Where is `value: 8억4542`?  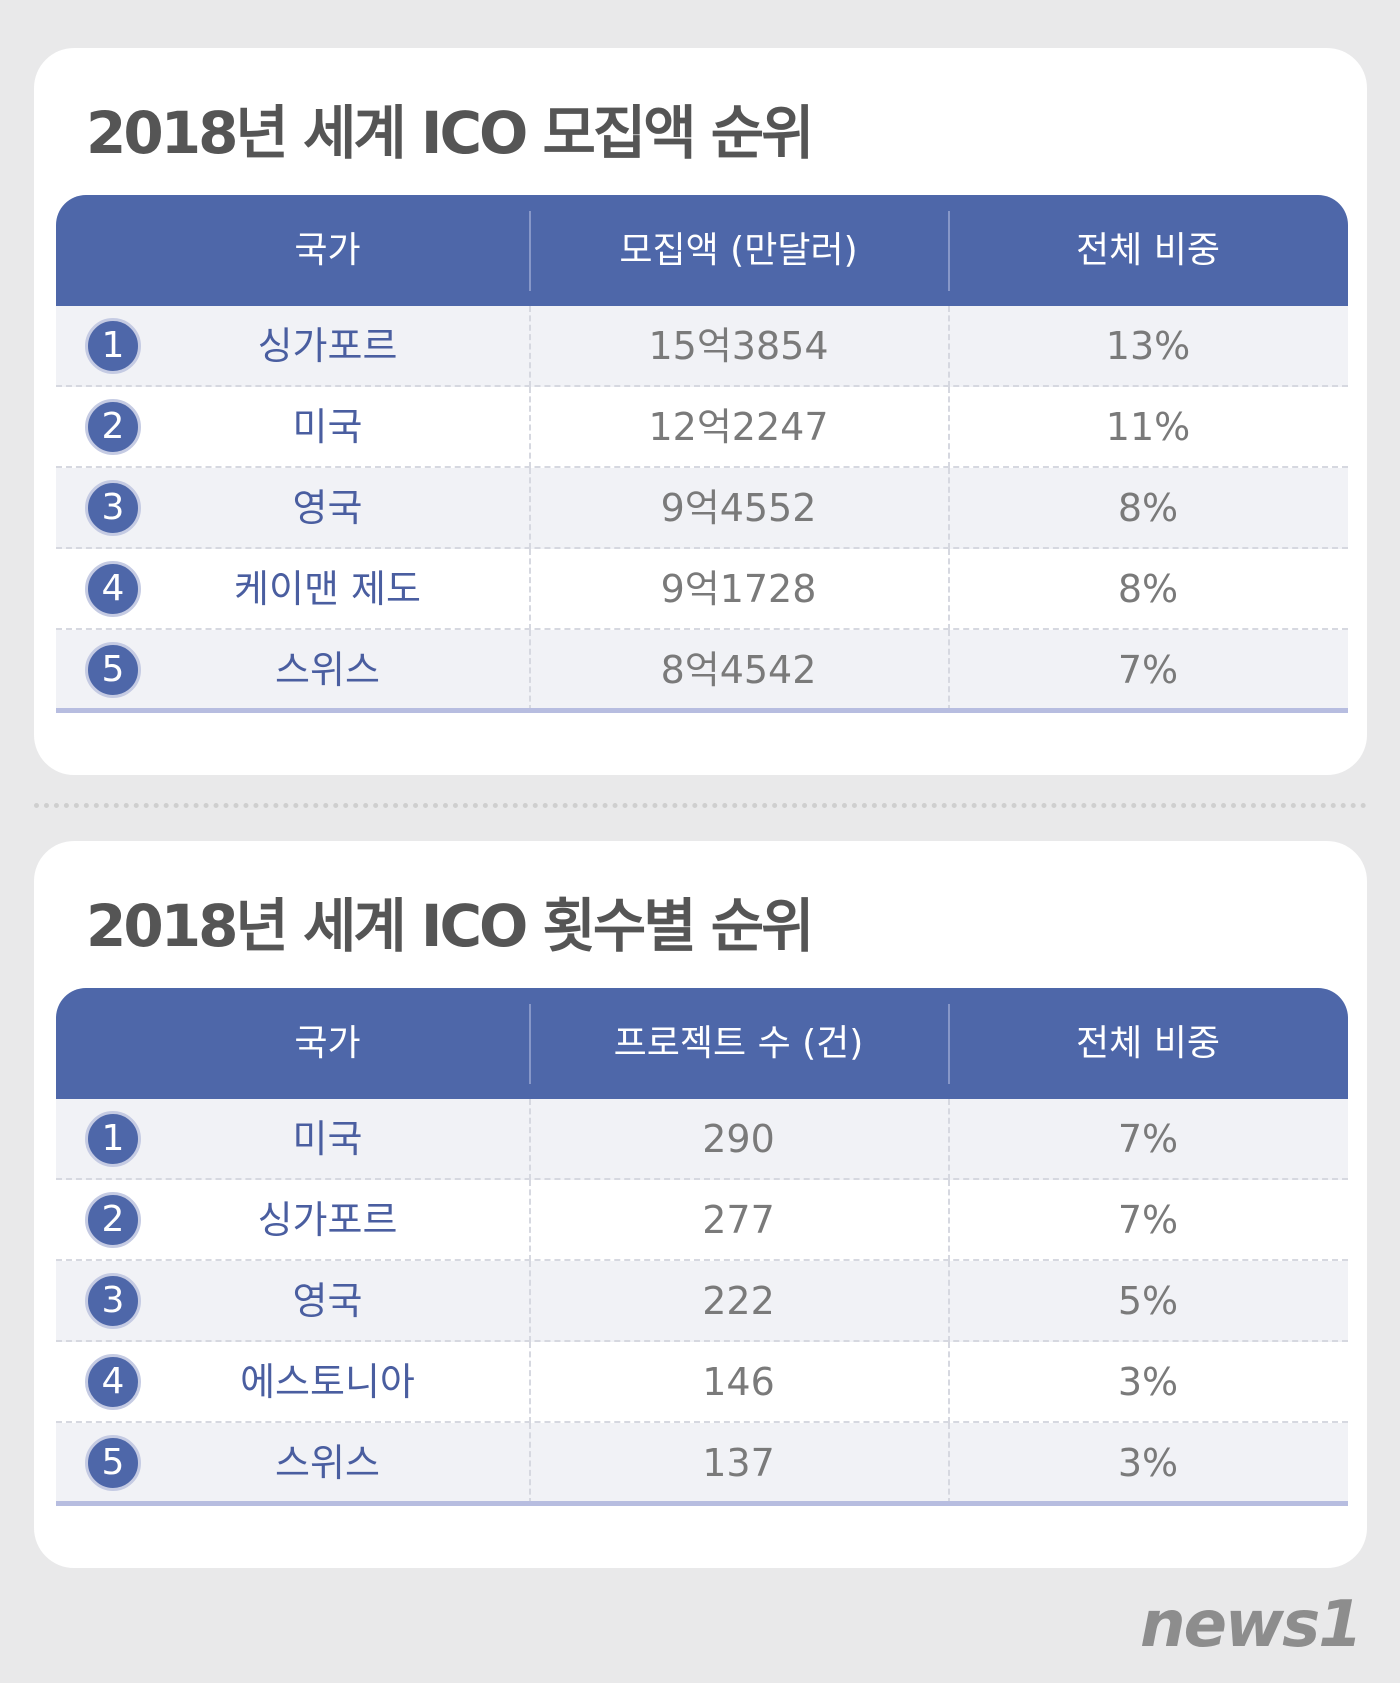 value: 8억4542 is located at coordinates (738, 670).